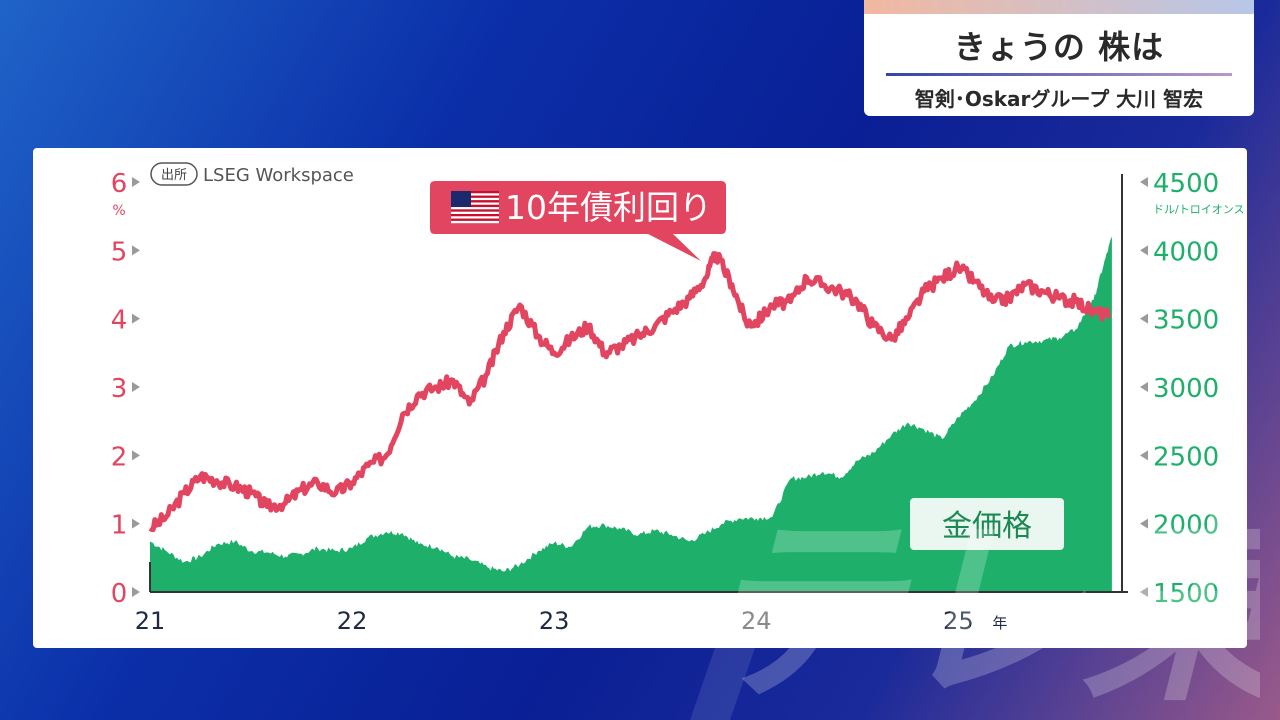  I want to click on right-tick-label: 4500, so click(1186, 184).